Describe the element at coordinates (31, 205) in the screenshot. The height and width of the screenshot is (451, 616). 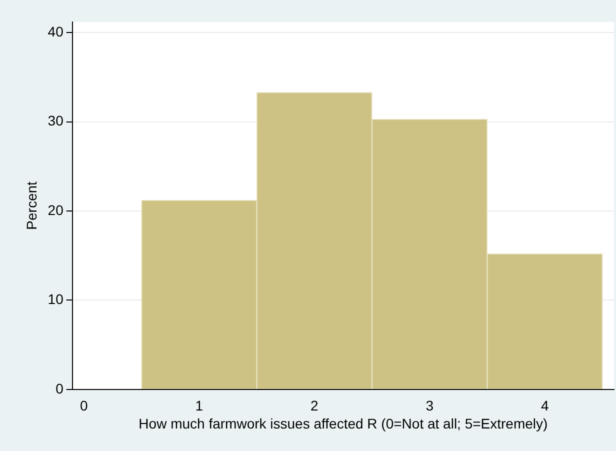
I see `y-axis-title: Percent` at that location.